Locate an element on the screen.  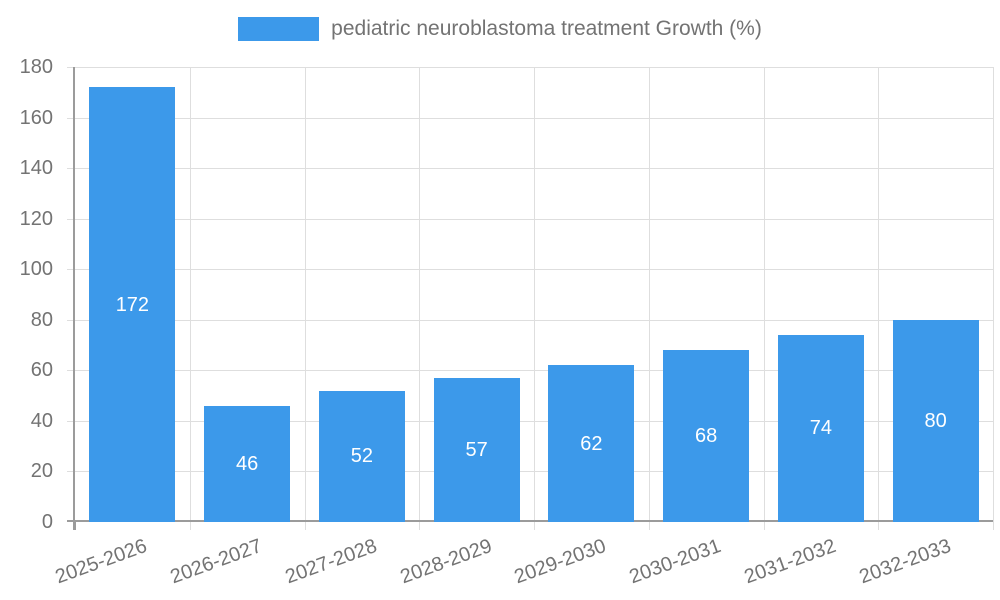
y-axis-label: 40 is located at coordinates (41, 420).